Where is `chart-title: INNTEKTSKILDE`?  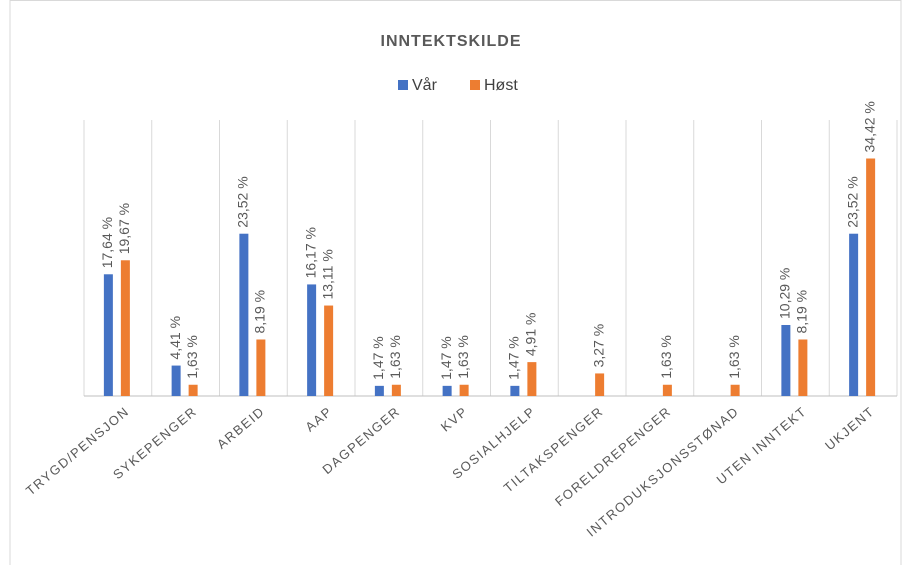
chart-title: INNTEKTSKILDE is located at coordinates (451, 41).